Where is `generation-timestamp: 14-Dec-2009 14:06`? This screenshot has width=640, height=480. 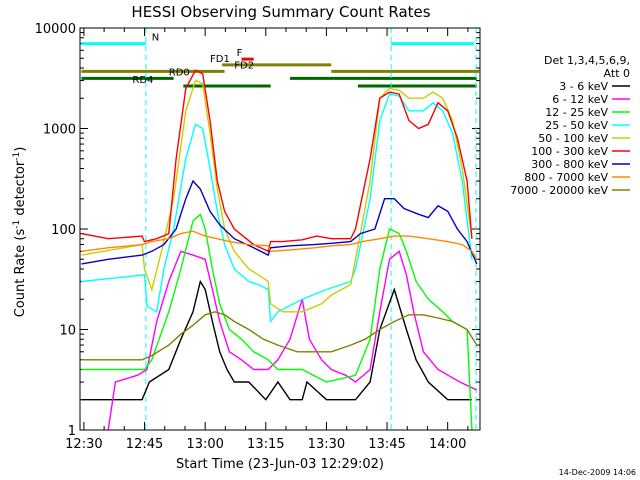 generation-timestamp: 14-Dec-2009 14:06 is located at coordinates (597, 472).